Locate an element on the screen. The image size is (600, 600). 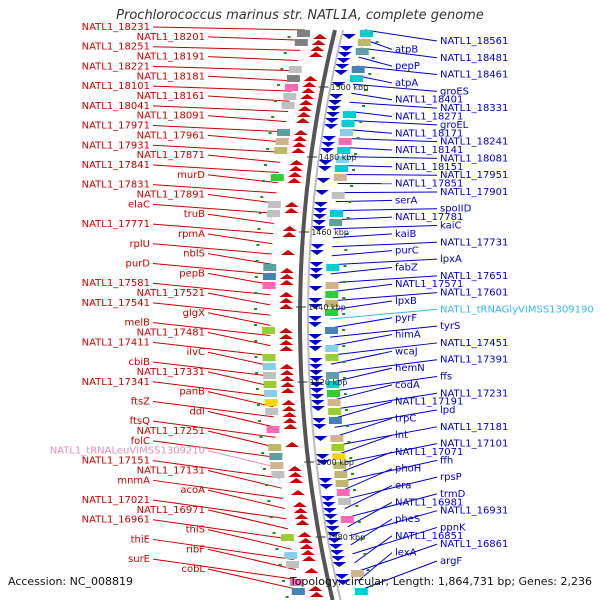
gene-label-natl1-17841: NATL1_17841 is located at coordinates (116, 165).